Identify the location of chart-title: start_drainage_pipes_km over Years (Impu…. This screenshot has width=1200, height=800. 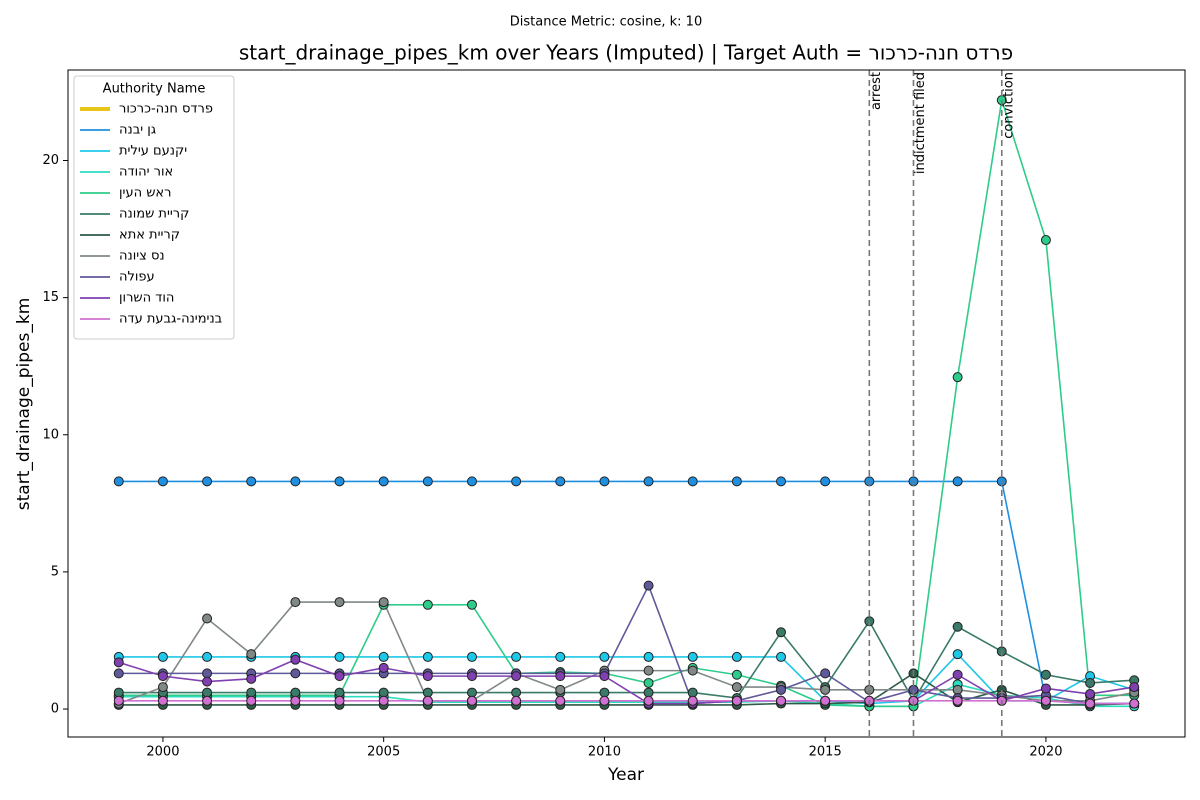
(626, 53).